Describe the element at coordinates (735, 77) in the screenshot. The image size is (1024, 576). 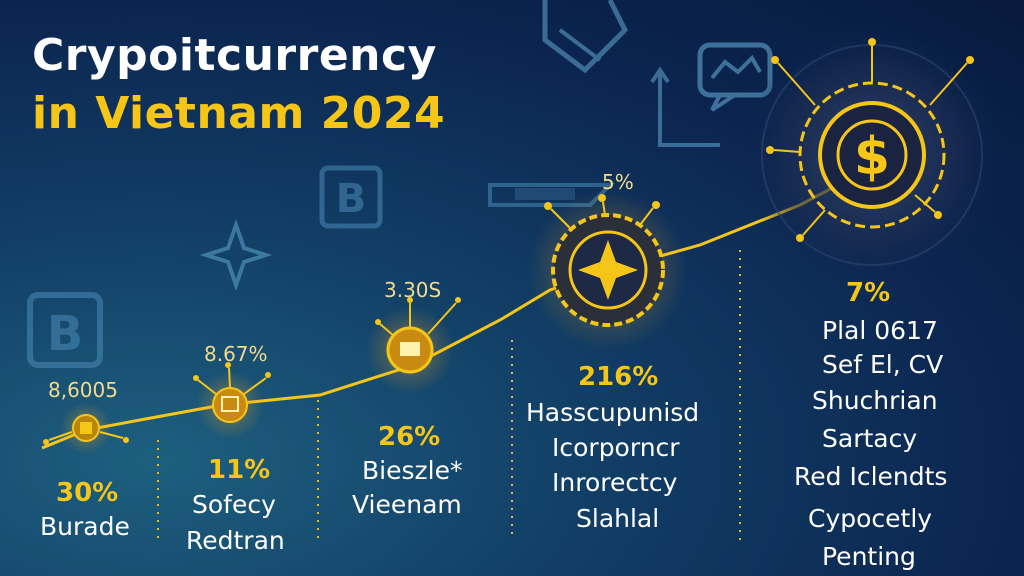
I see `chart-bubble-icon` at that location.